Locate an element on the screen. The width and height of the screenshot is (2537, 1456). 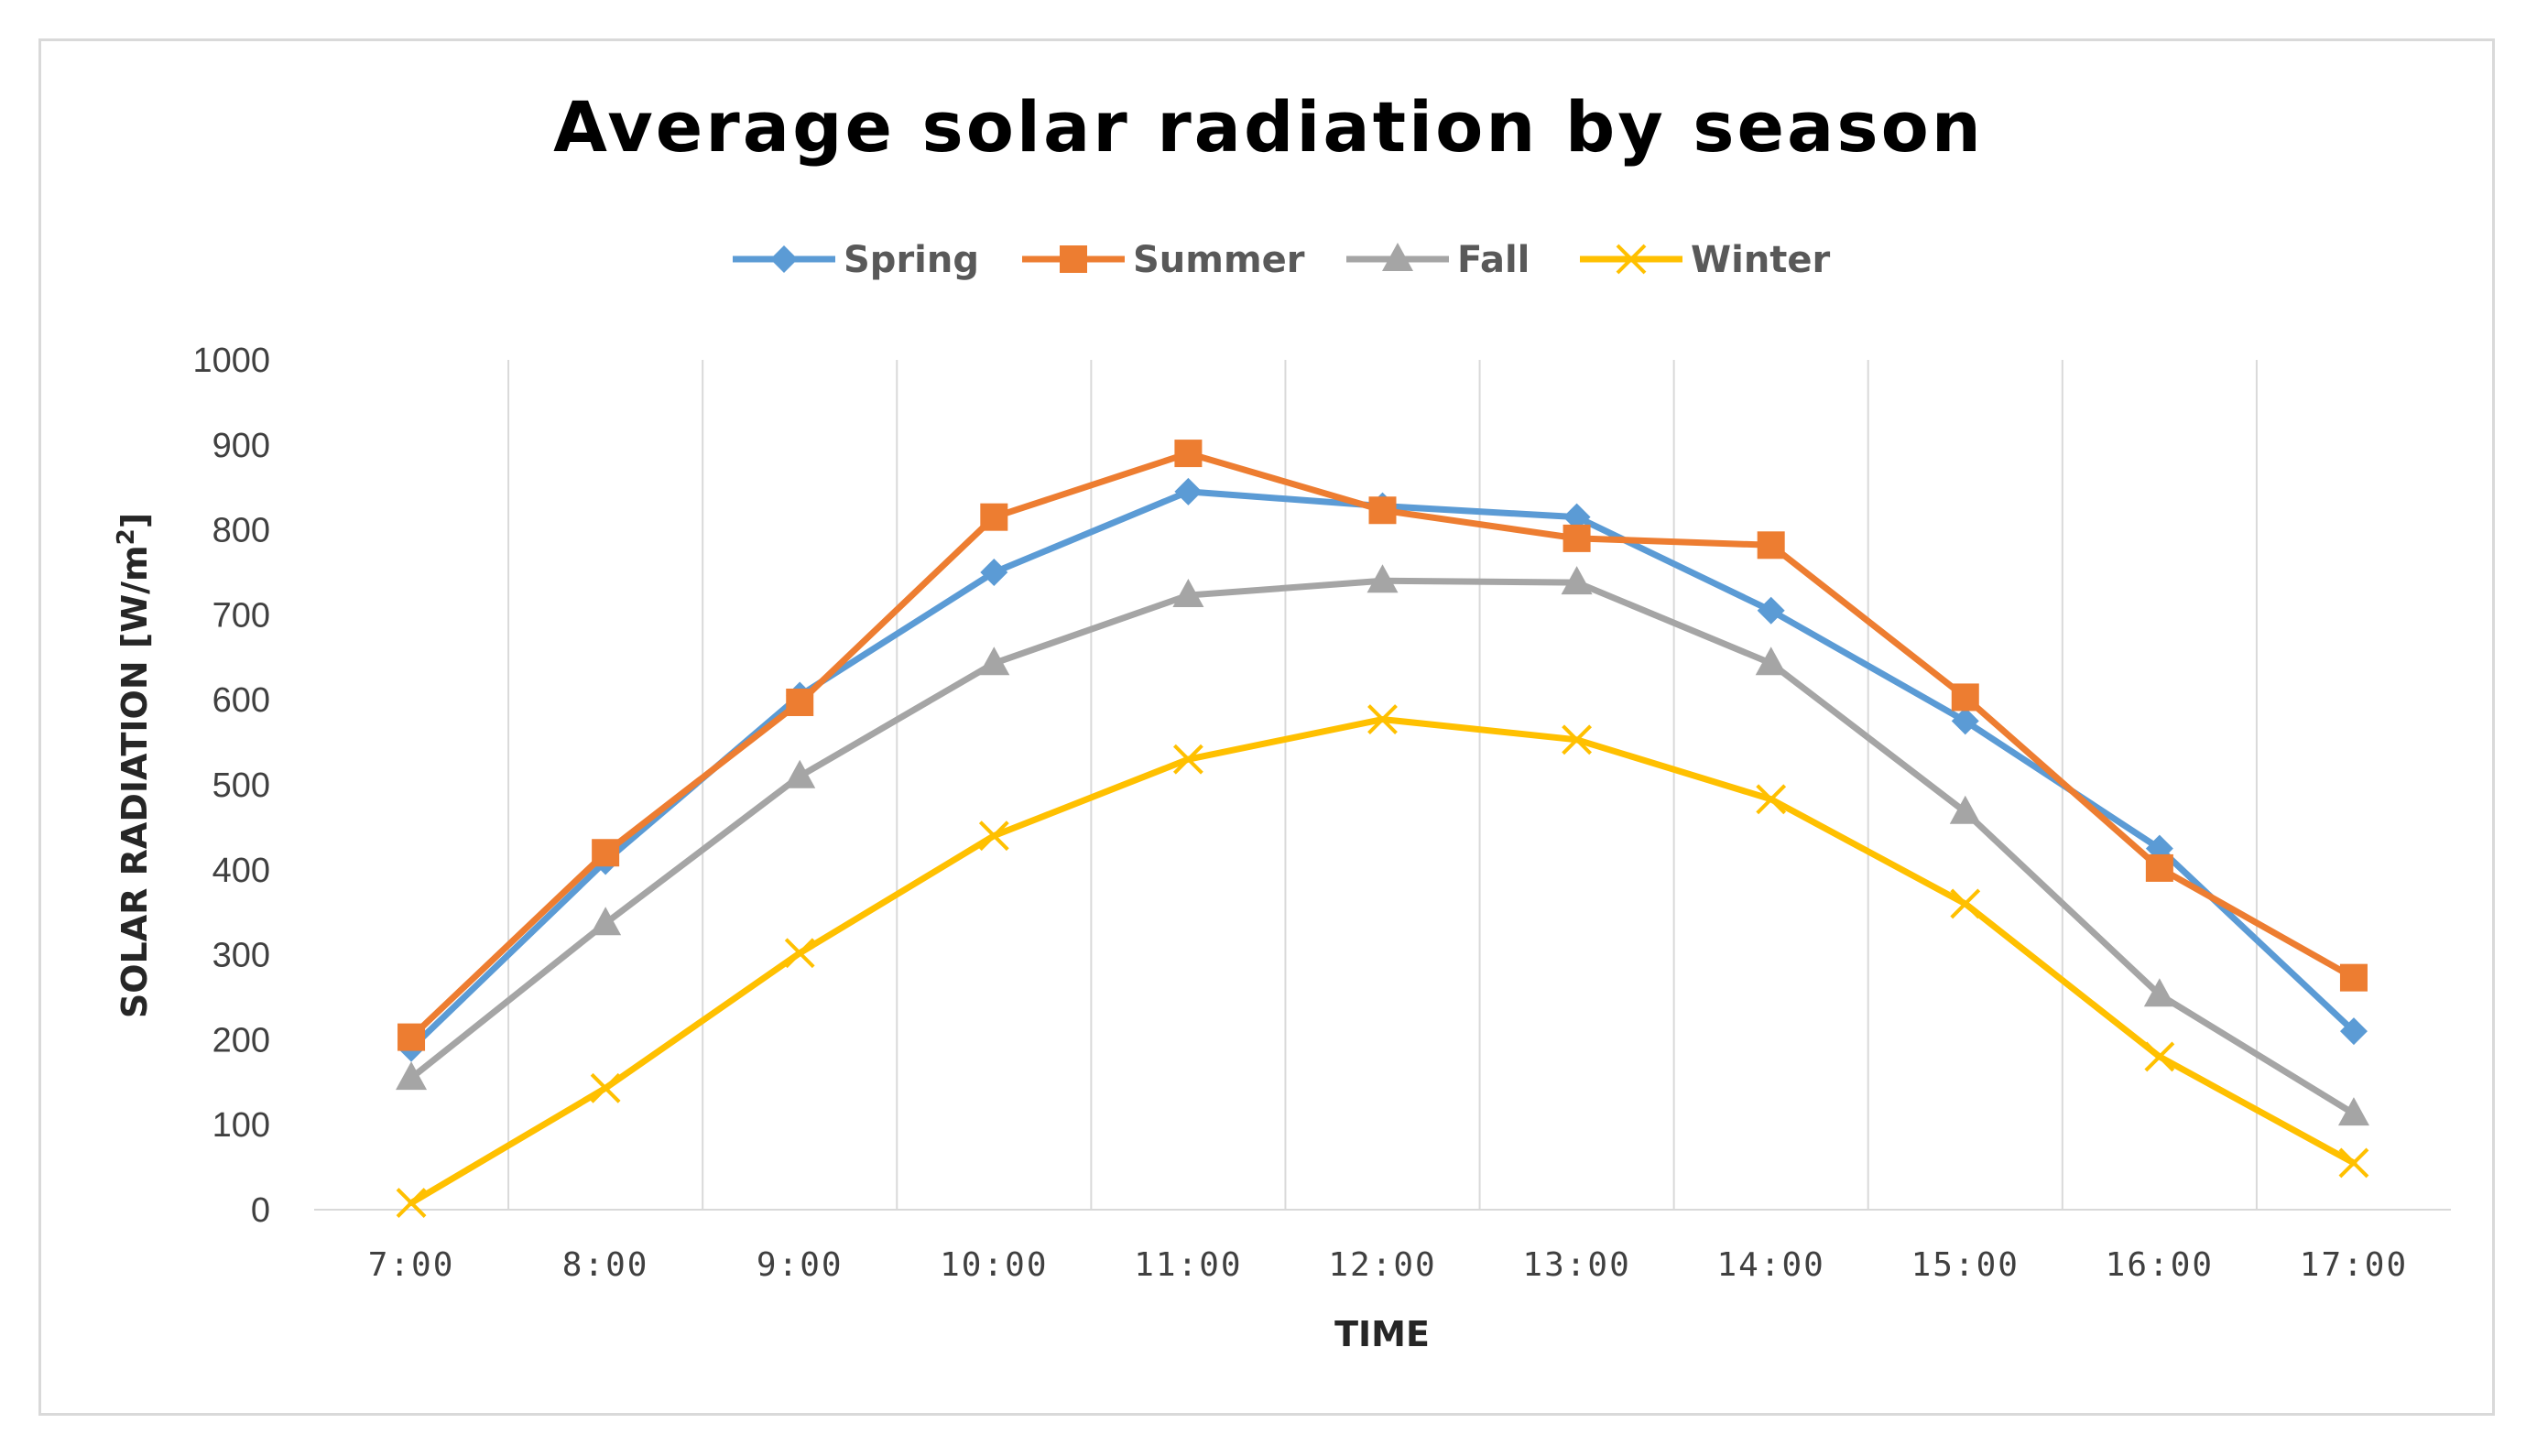
x-tick-label: 14:00 is located at coordinates (1770, 1265).